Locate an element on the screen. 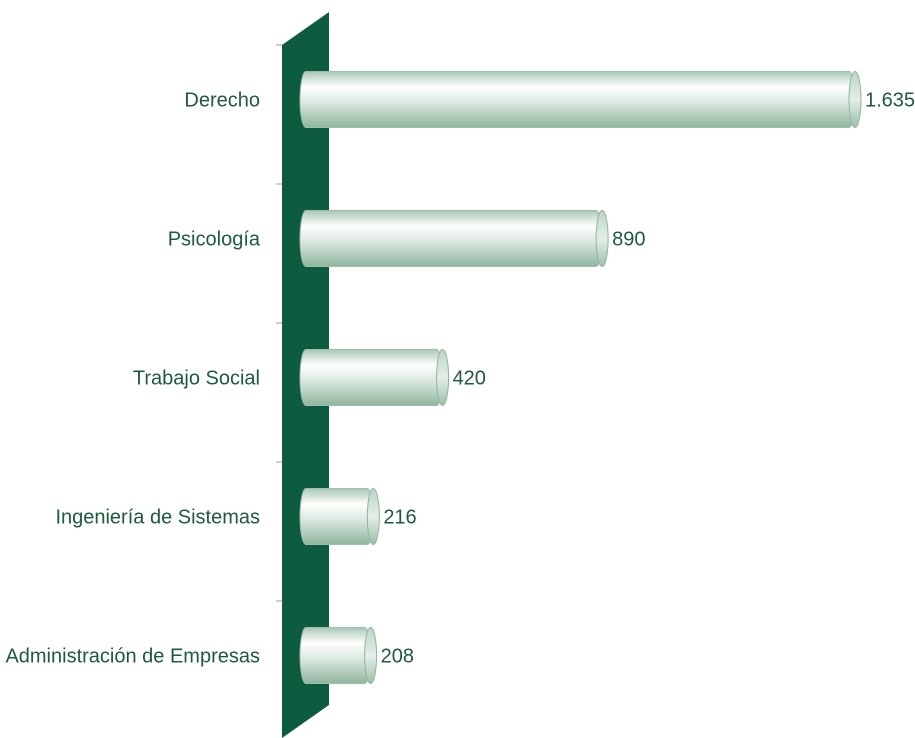 The height and width of the screenshot is (738, 915). category-label: Psicología is located at coordinates (214, 240).